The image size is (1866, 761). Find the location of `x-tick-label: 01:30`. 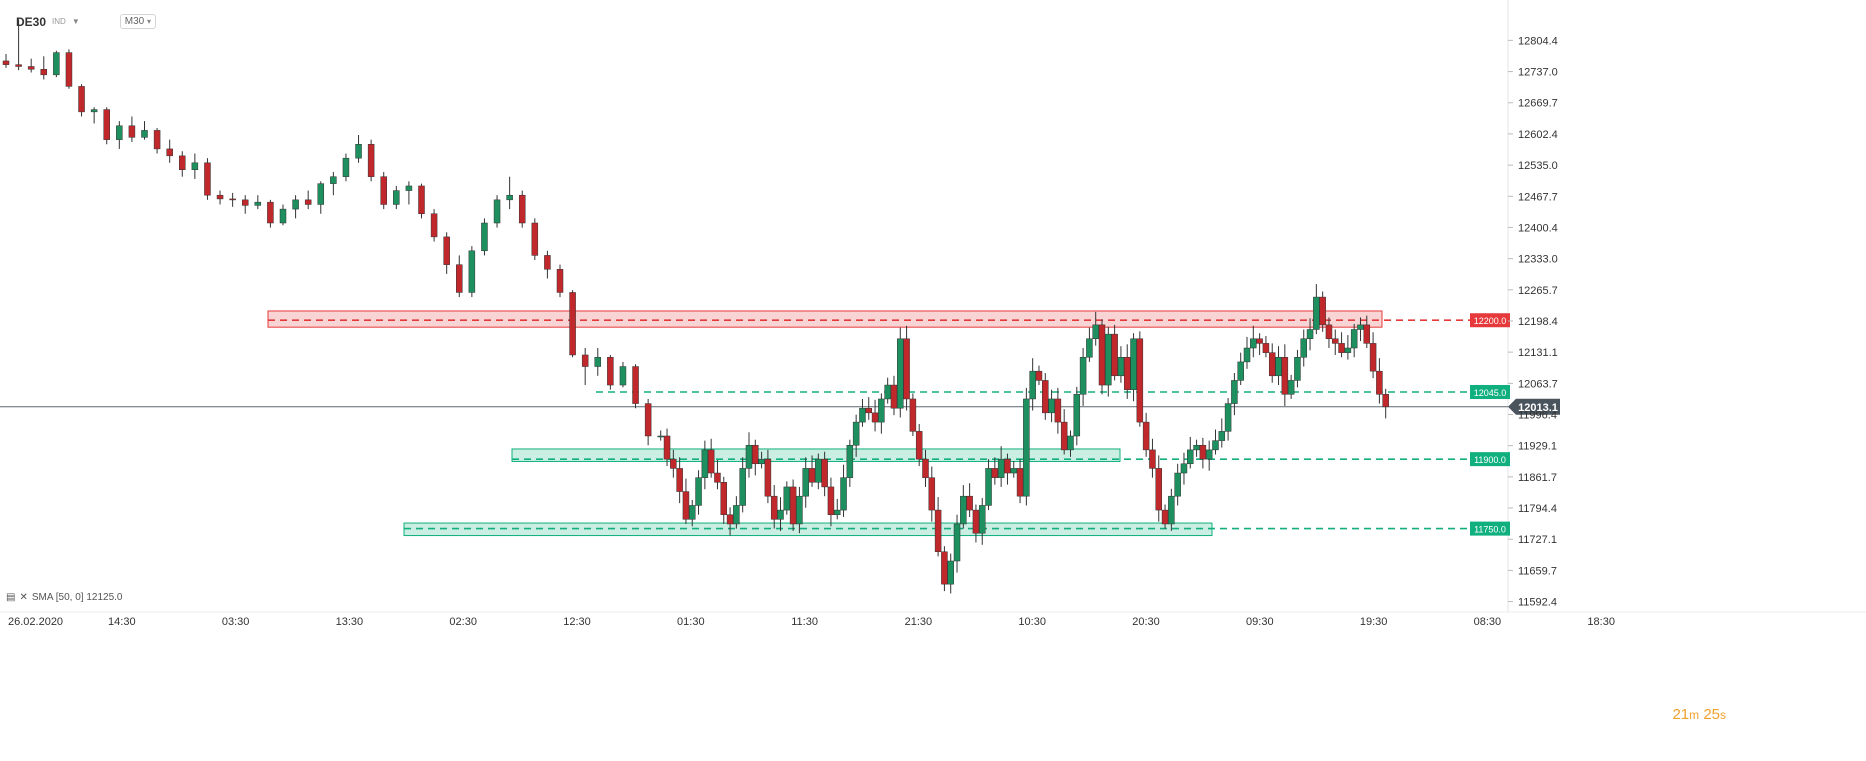

x-tick-label: 01:30 is located at coordinates (691, 622).